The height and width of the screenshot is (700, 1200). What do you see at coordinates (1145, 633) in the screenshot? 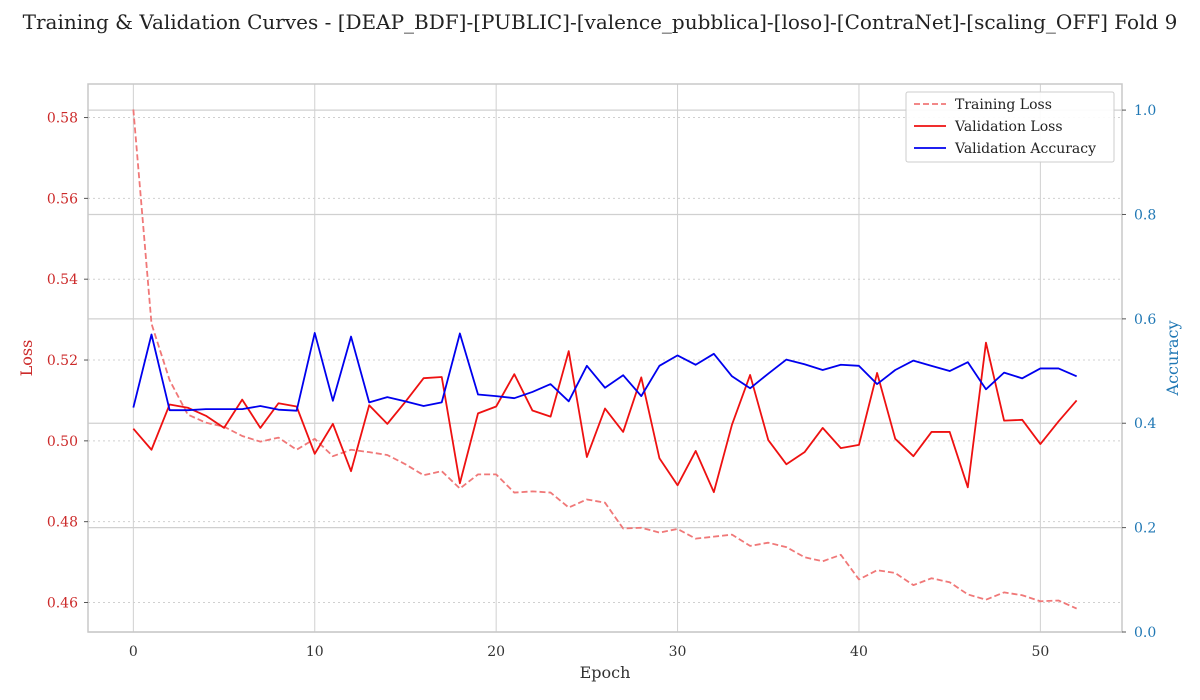
I see `right-y-tick-label: 0.0` at bounding box center [1145, 633].